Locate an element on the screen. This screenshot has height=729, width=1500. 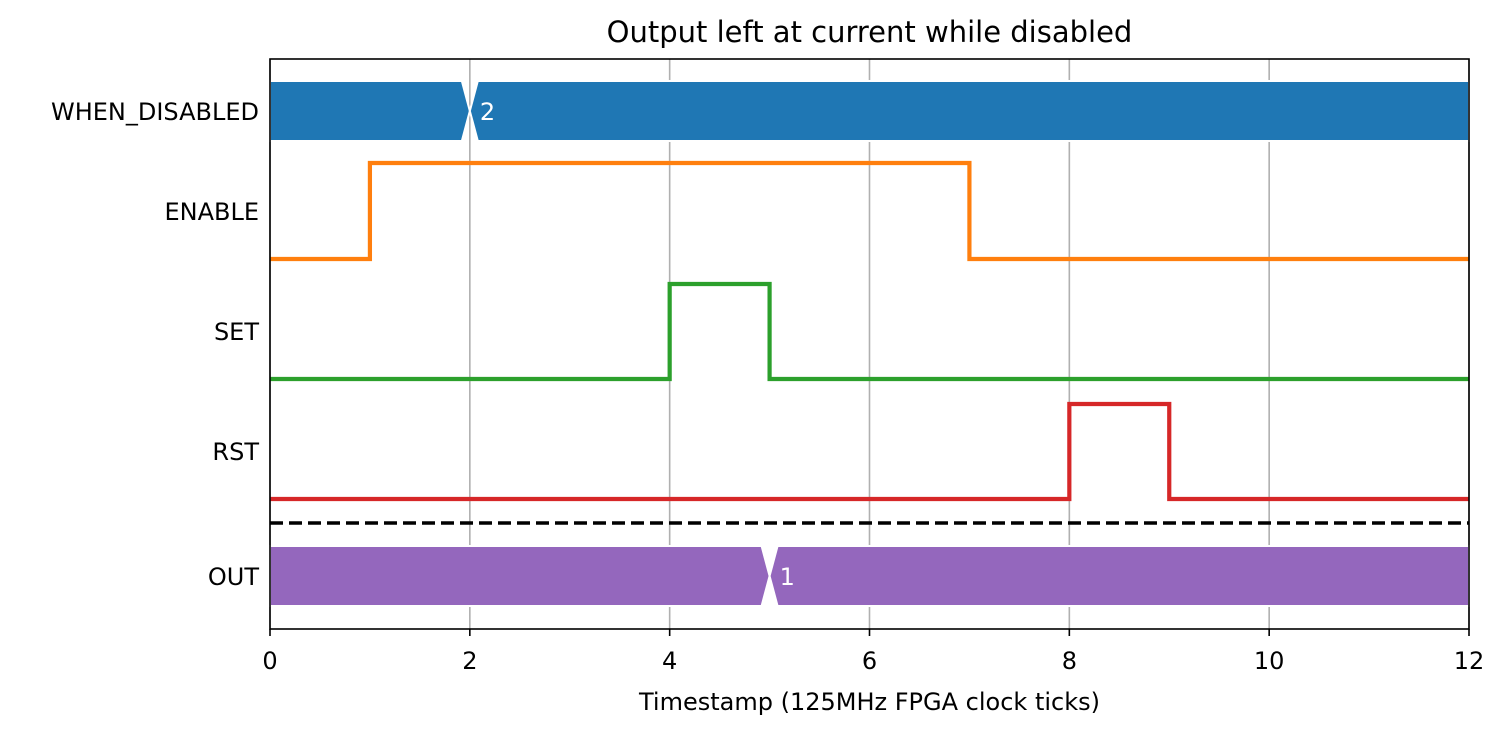
chart-title: Output left at current while disabled is located at coordinates (870, 32).